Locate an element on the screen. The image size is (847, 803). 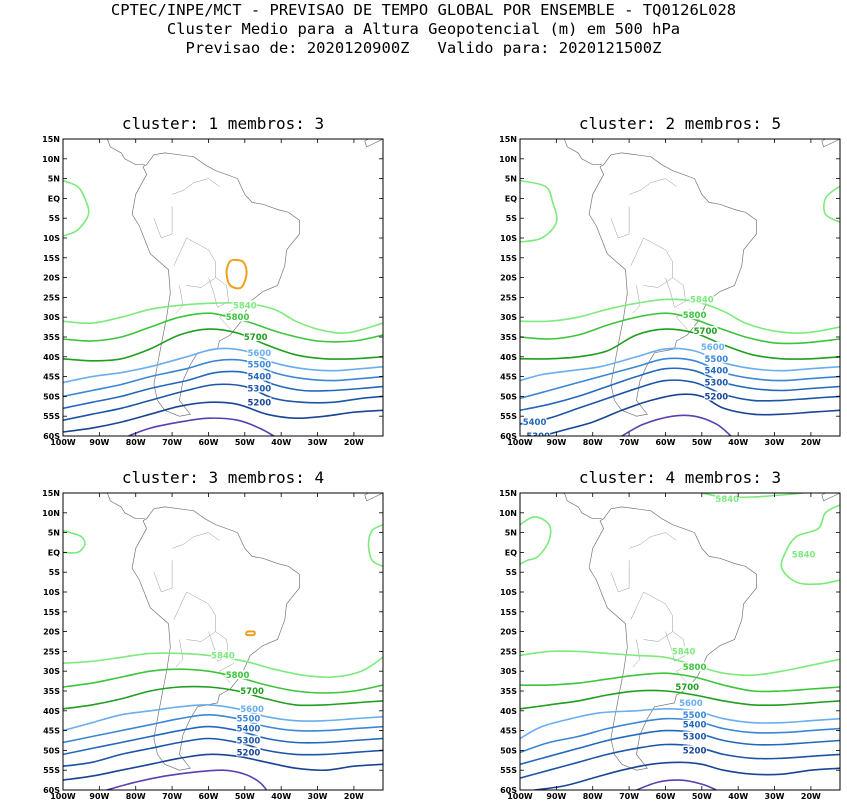
plot-frame is located at coordinates (223, 641).